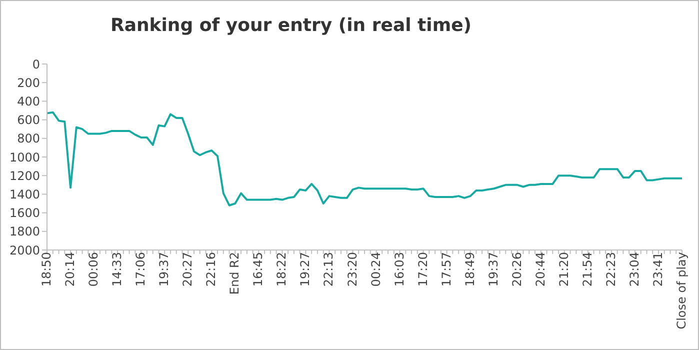 Image resolution: width=699 pixels, height=350 pixels. Describe the element at coordinates (587, 269) in the screenshot. I see `x-tick-label: 21:54` at that location.